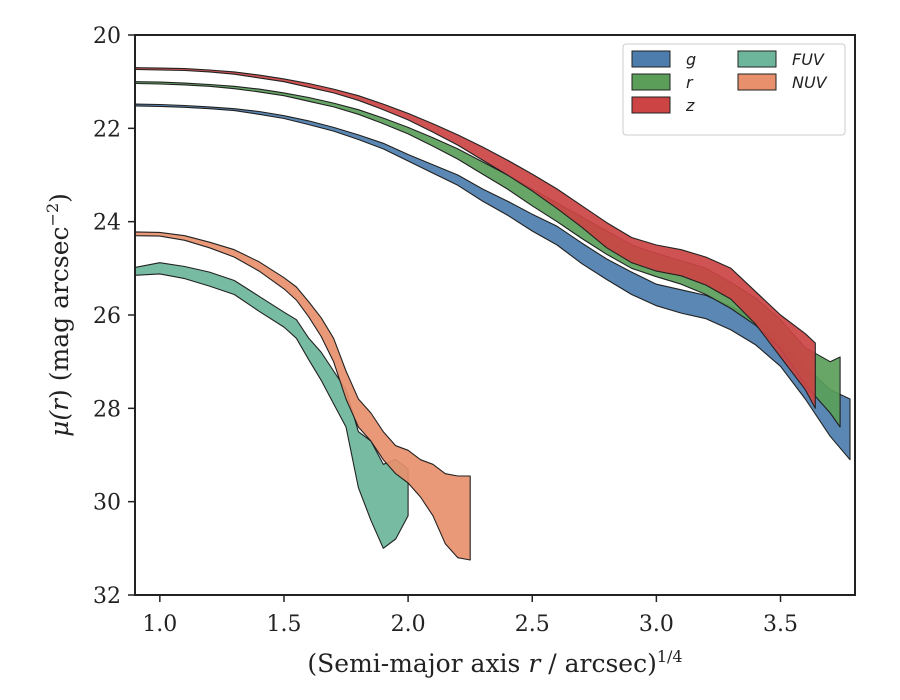 This screenshot has width=900, height=700. Describe the element at coordinates (810, 82) in the screenshot. I see `legend-label-nuv: NUV` at that location.